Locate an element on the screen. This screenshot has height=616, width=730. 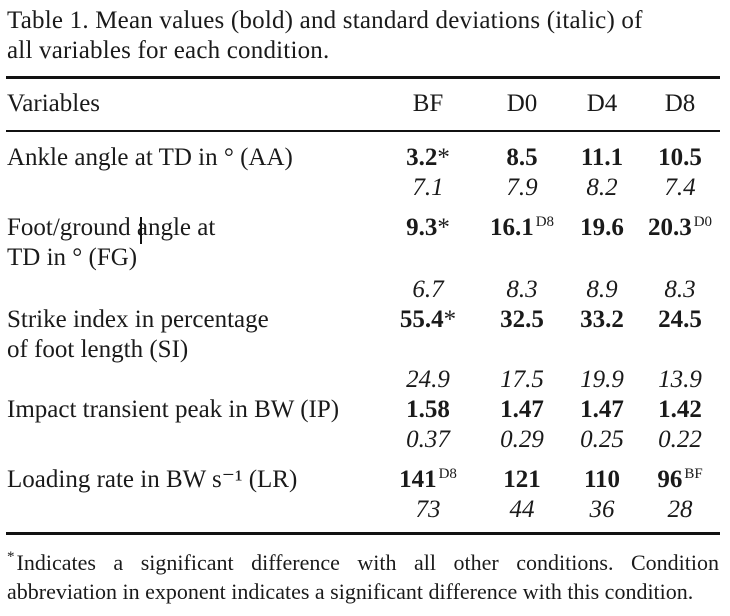
footnote-mark: * is located at coordinates (11, 557).